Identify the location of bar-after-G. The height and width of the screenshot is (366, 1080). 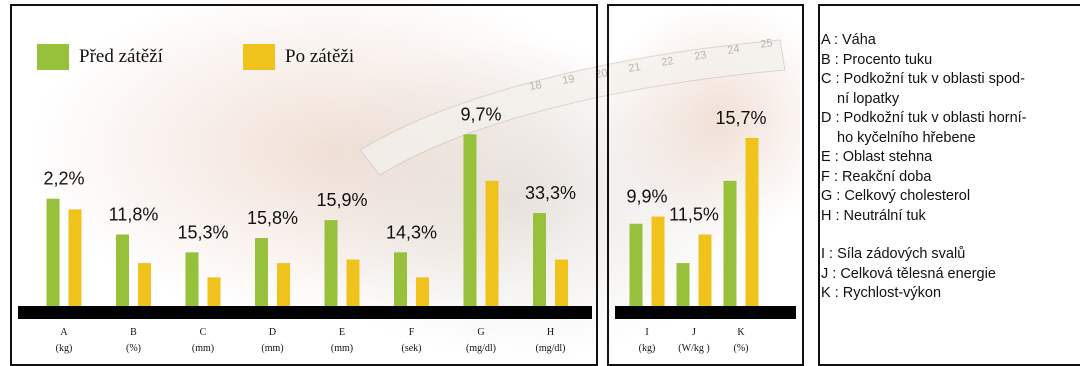
(492, 243).